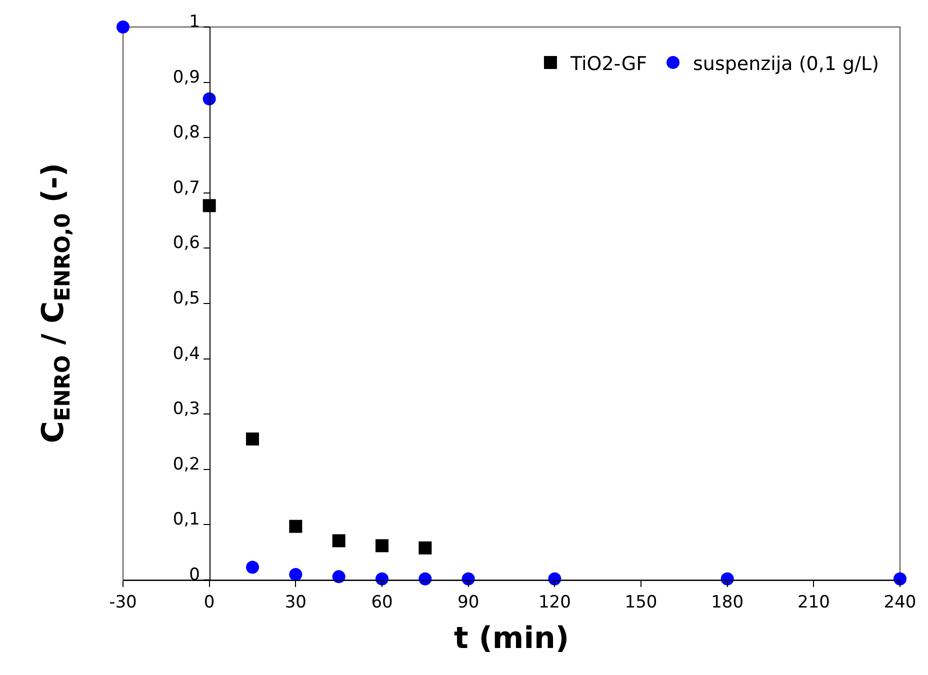  What do you see at coordinates (900, 602) in the screenshot?
I see `x-tick-label: 240` at bounding box center [900, 602].